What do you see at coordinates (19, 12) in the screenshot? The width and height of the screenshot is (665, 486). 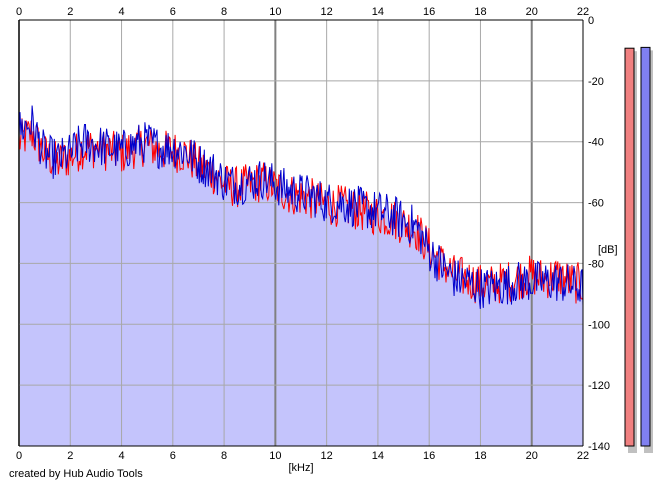 I see `x-tick-label-top: 0` at bounding box center [19, 12].